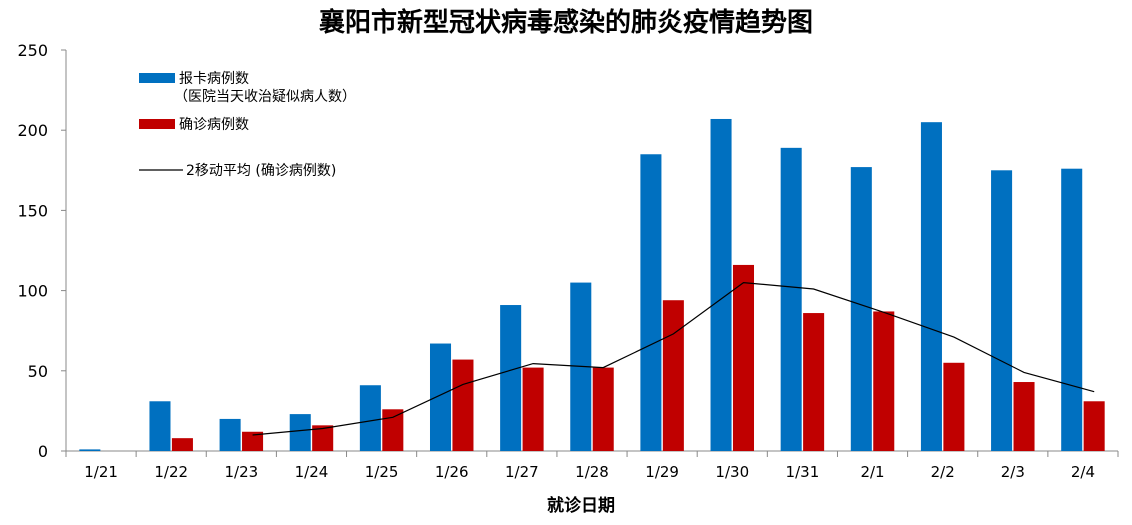  I want to click on y-tick-label: 0, so click(43, 451).